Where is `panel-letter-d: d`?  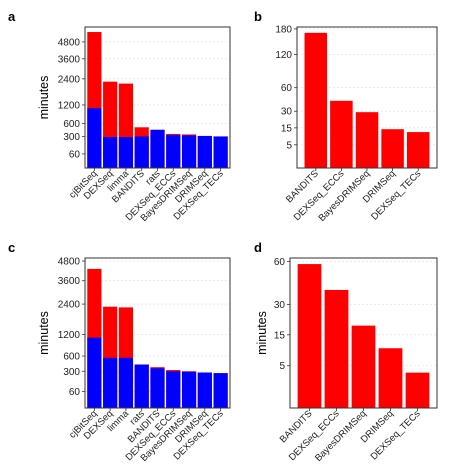 panel-letter-d: d is located at coordinates (258, 247).